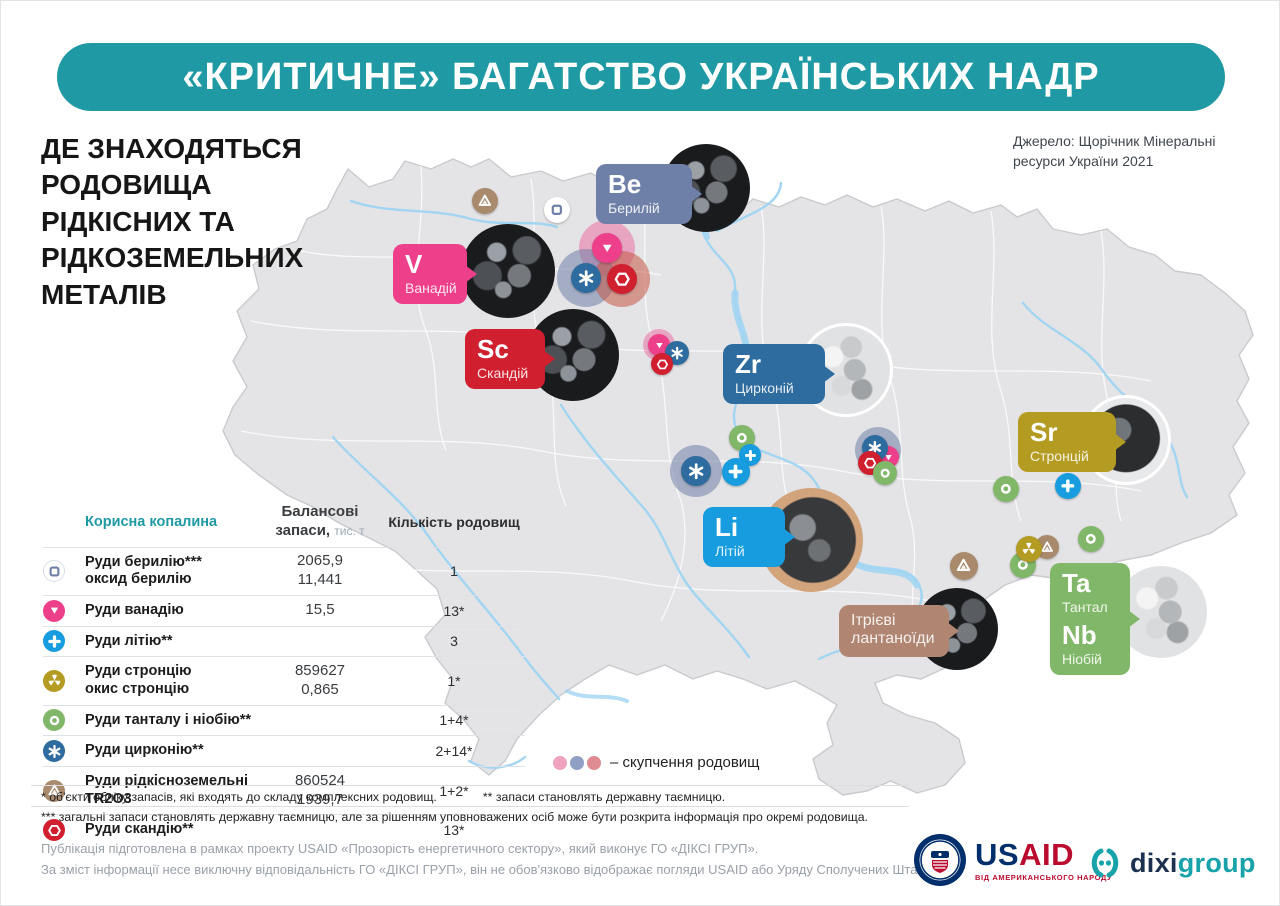 This screenshot has height=906, width=1280. Describe the element at coordinates (730, 551) in the screenshot. I see `element-name: Літій` at that location.